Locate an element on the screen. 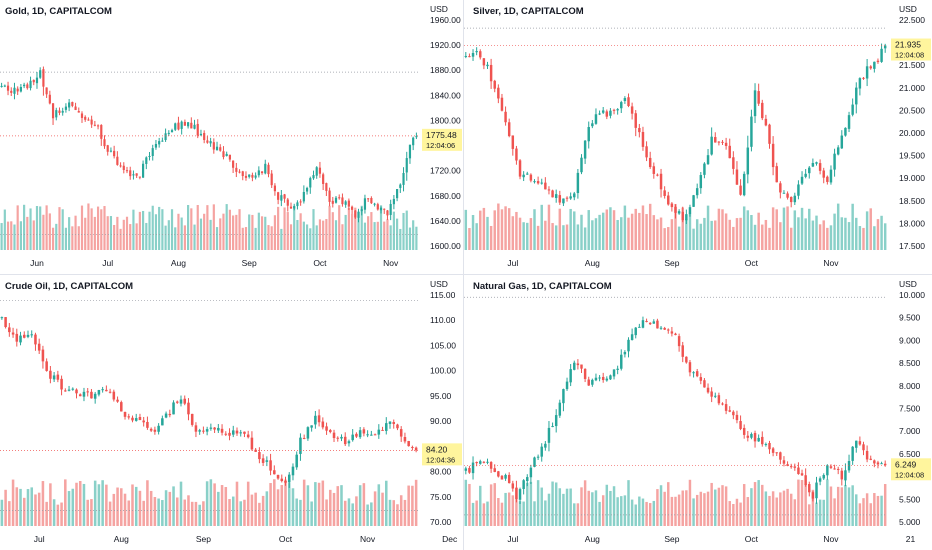 Image resolution: width=932 pixels, height=550 pixels. y-tick-label: 10.000 is located at coordinates (912, 295).